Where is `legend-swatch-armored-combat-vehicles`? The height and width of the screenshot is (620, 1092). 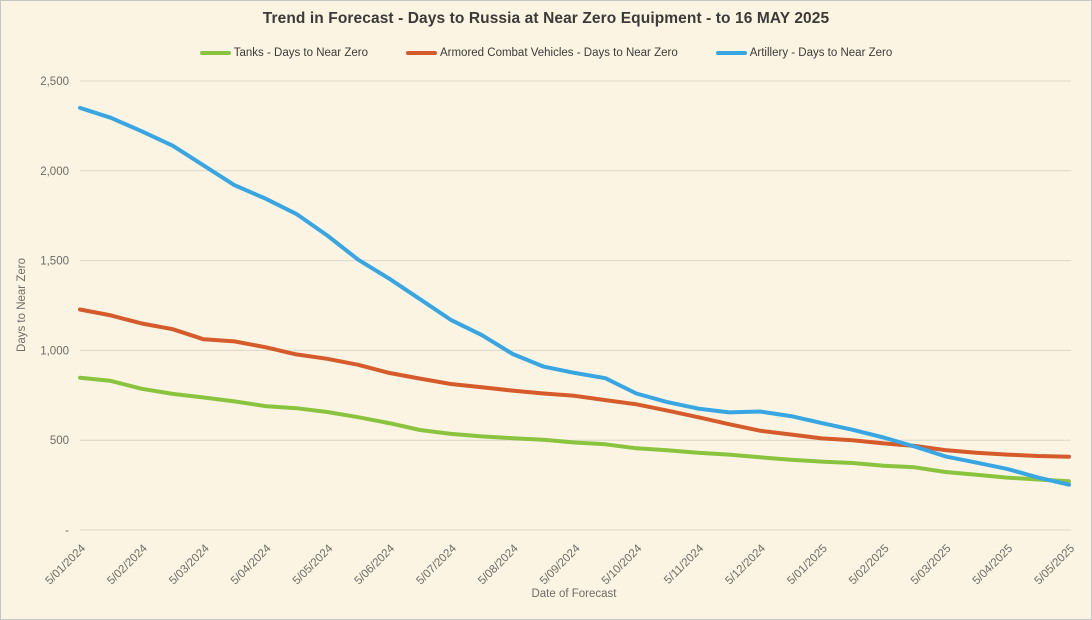
legend-swatch-armored-combat-vehicles is located at coordinates (421, 53).